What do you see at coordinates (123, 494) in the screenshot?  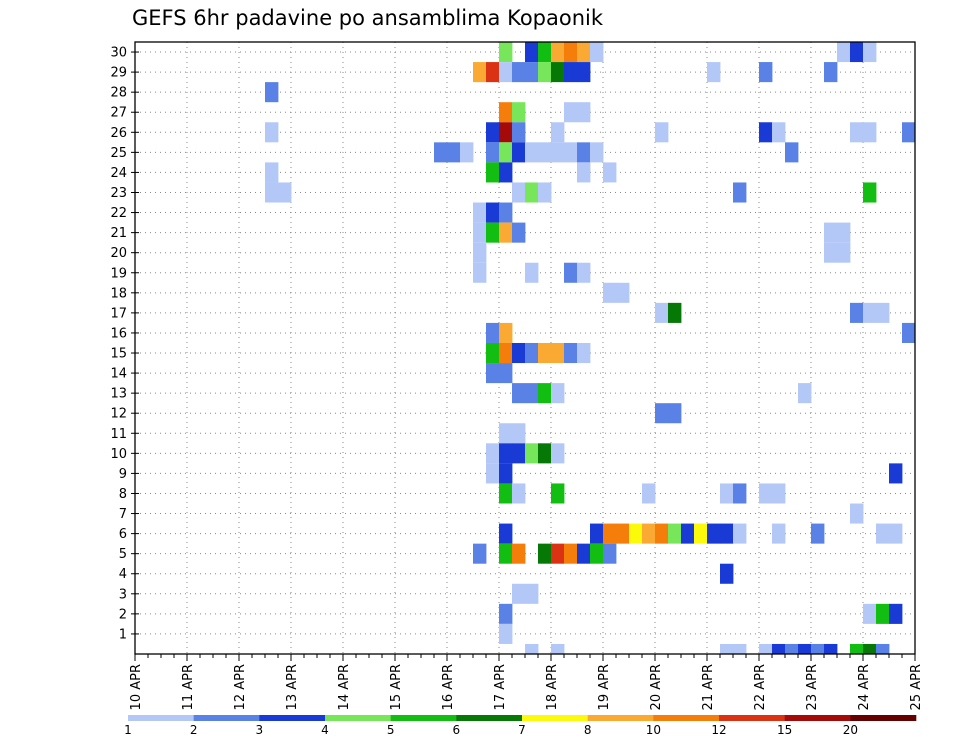 I see `y-tick-label: 8` at bounding box center [123, 494].